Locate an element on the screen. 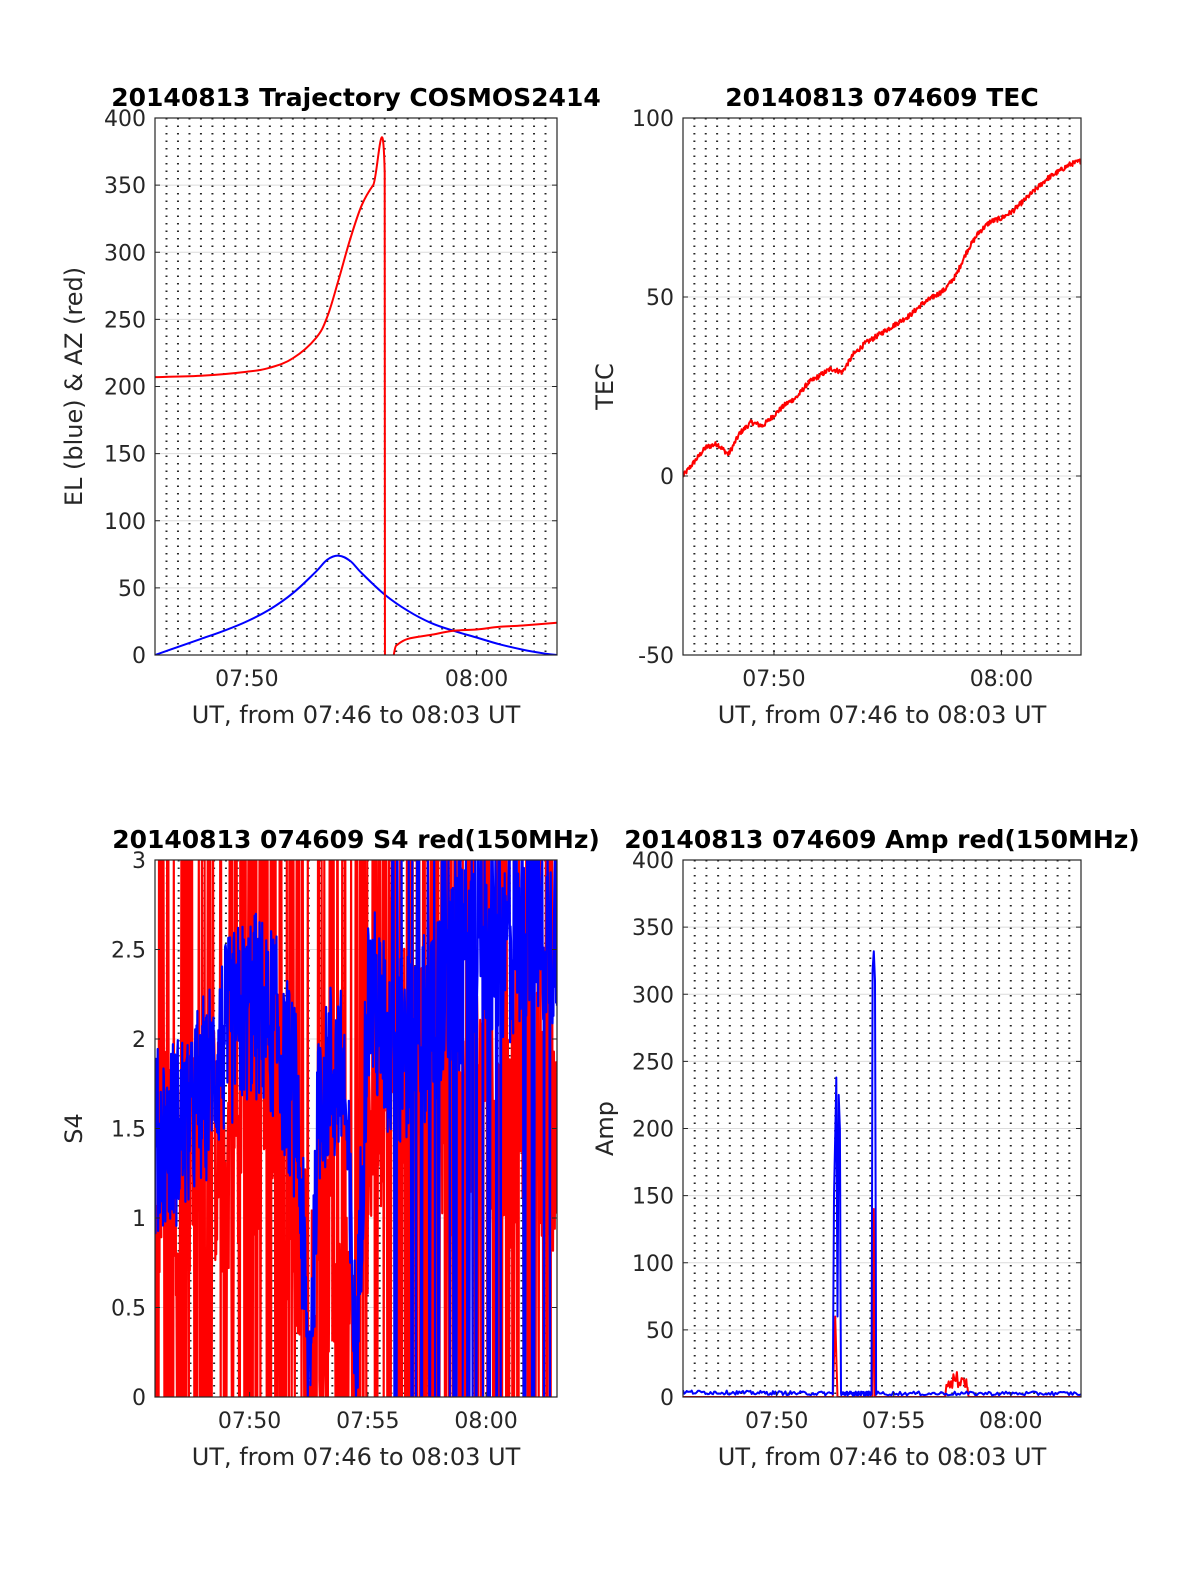 The height and width of the screenshot is (1575, 1200). y-tick-label: 1.5 is located at coordinates (128, 1130).